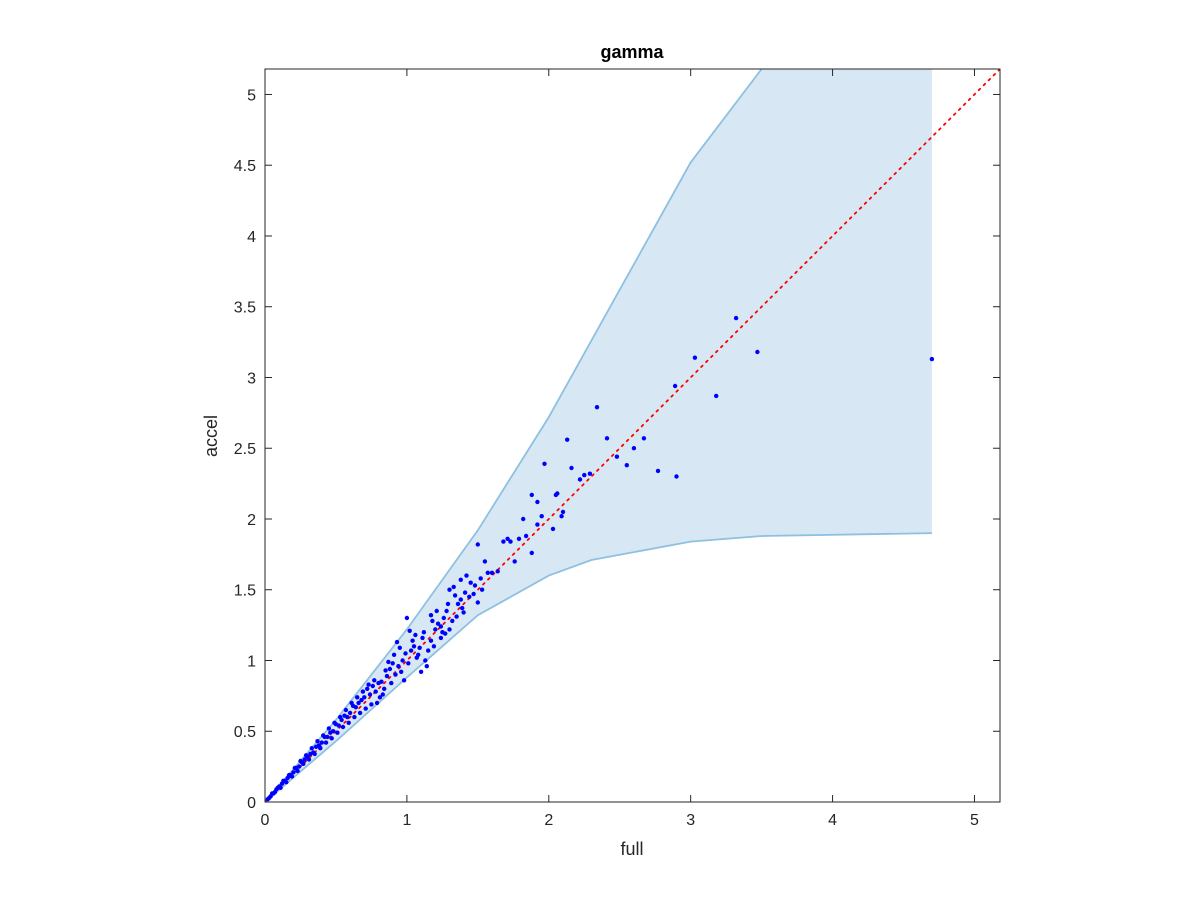 This screenshot has width=1200, height=900. Describe the element at coordinates (631, 849) in the screenshot. I see `x-axis-label: full` at that location.